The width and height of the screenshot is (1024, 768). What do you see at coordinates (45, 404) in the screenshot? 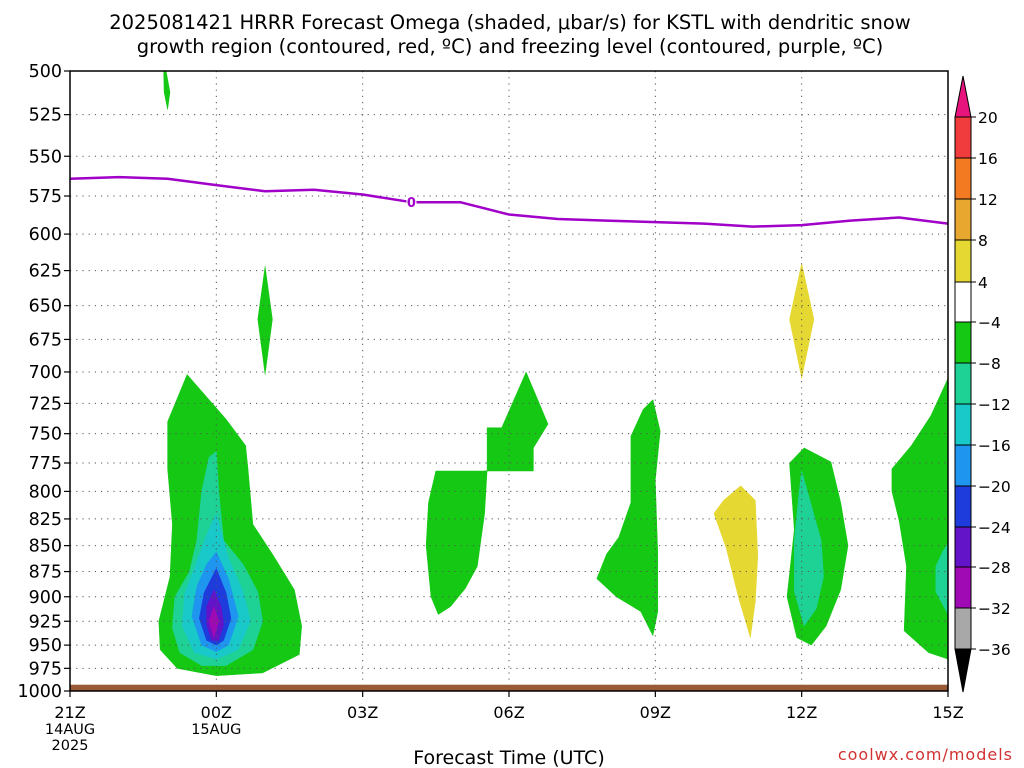
I see `y-tick-label: 725` at bounding box center [45, 404].